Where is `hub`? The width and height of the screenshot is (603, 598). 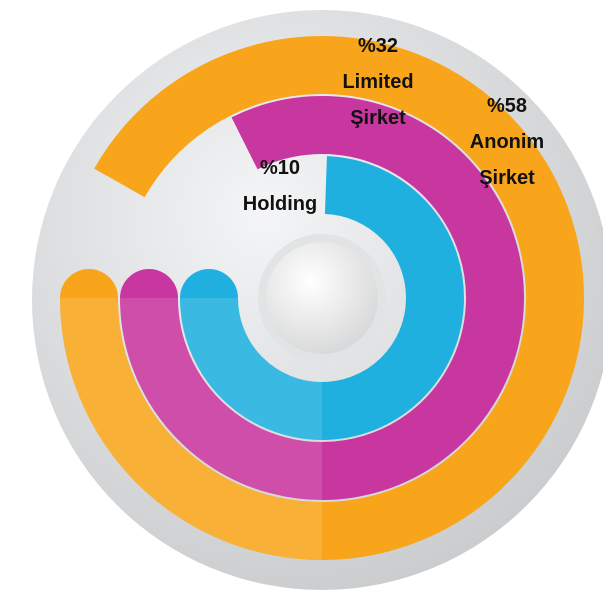 hub is located at coordinates (322, 298).